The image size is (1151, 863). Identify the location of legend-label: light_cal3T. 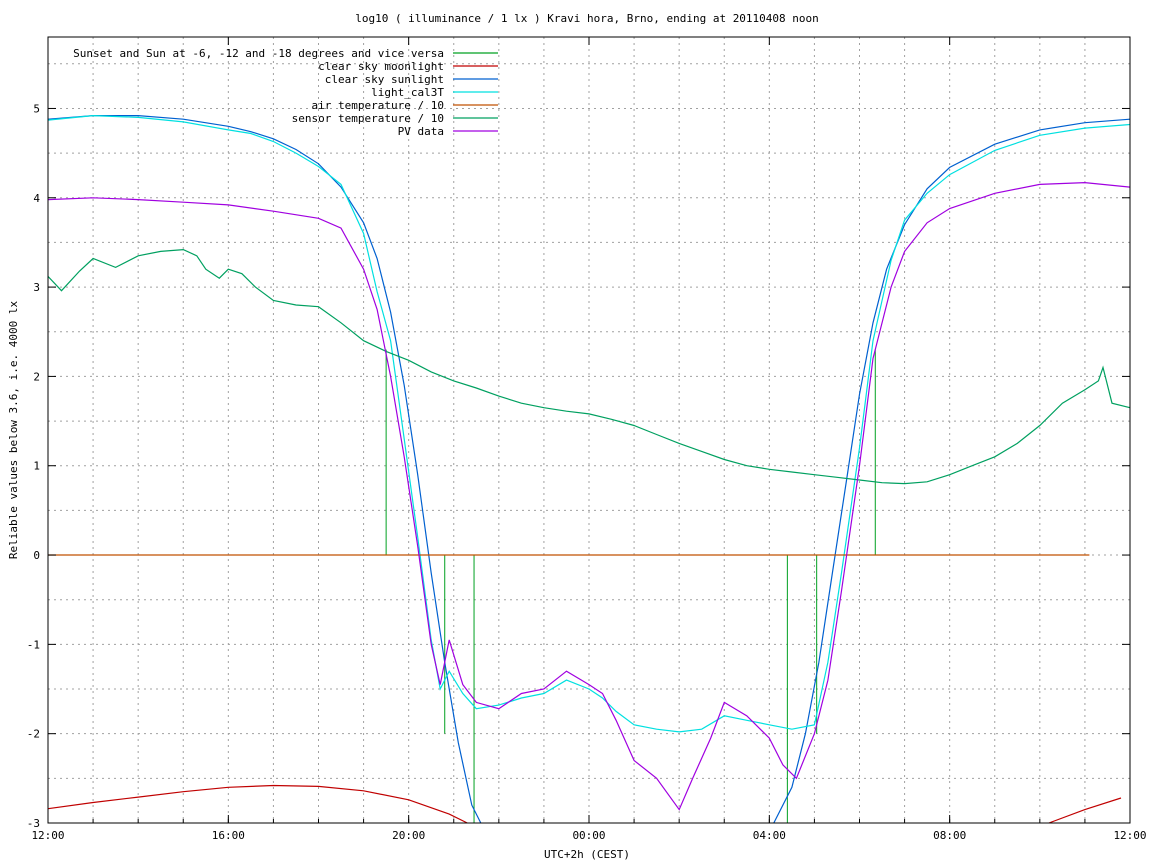
(407, 92).